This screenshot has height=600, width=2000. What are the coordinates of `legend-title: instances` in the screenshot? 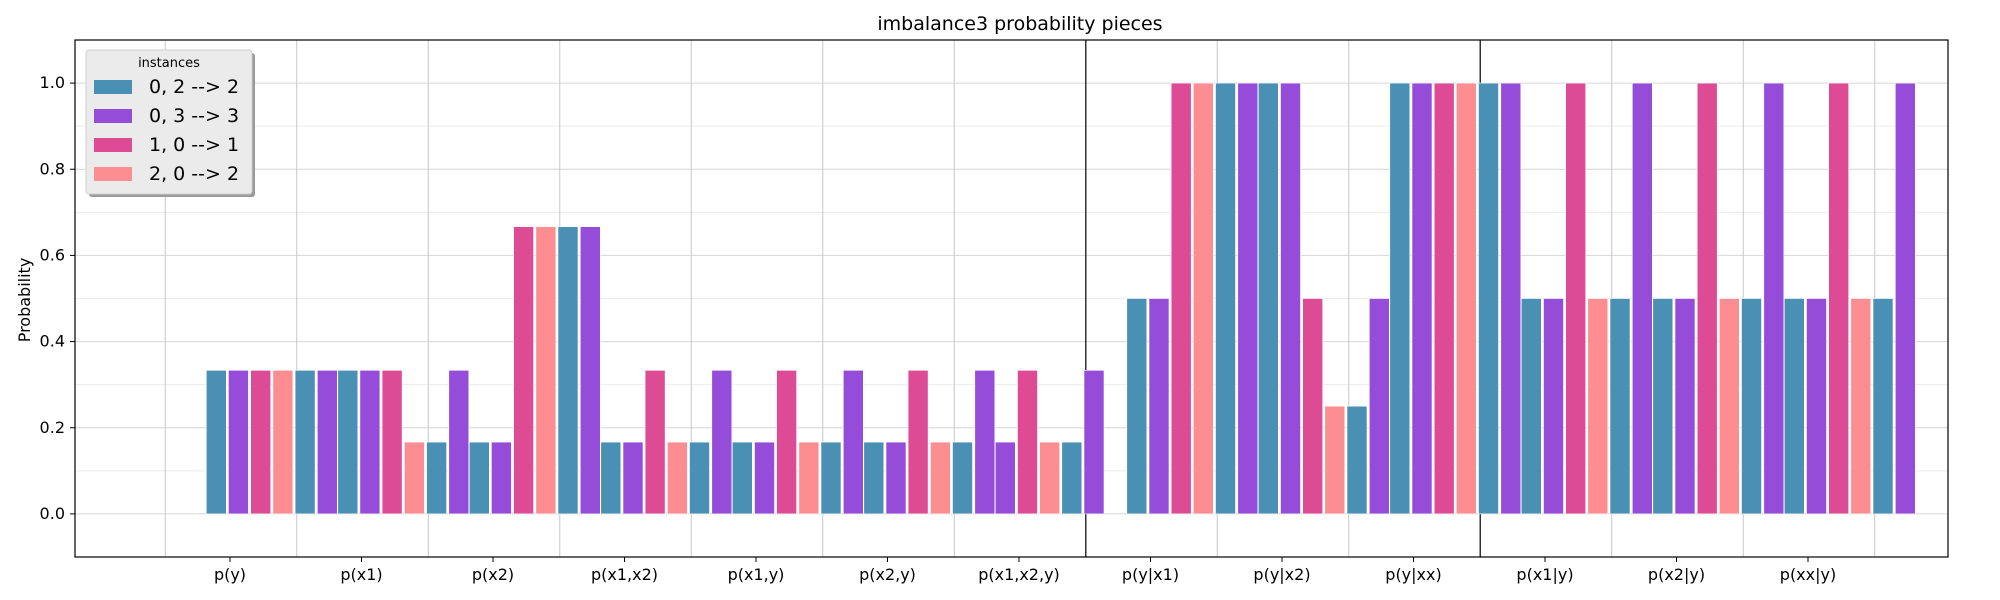 It's located at (169, 63).